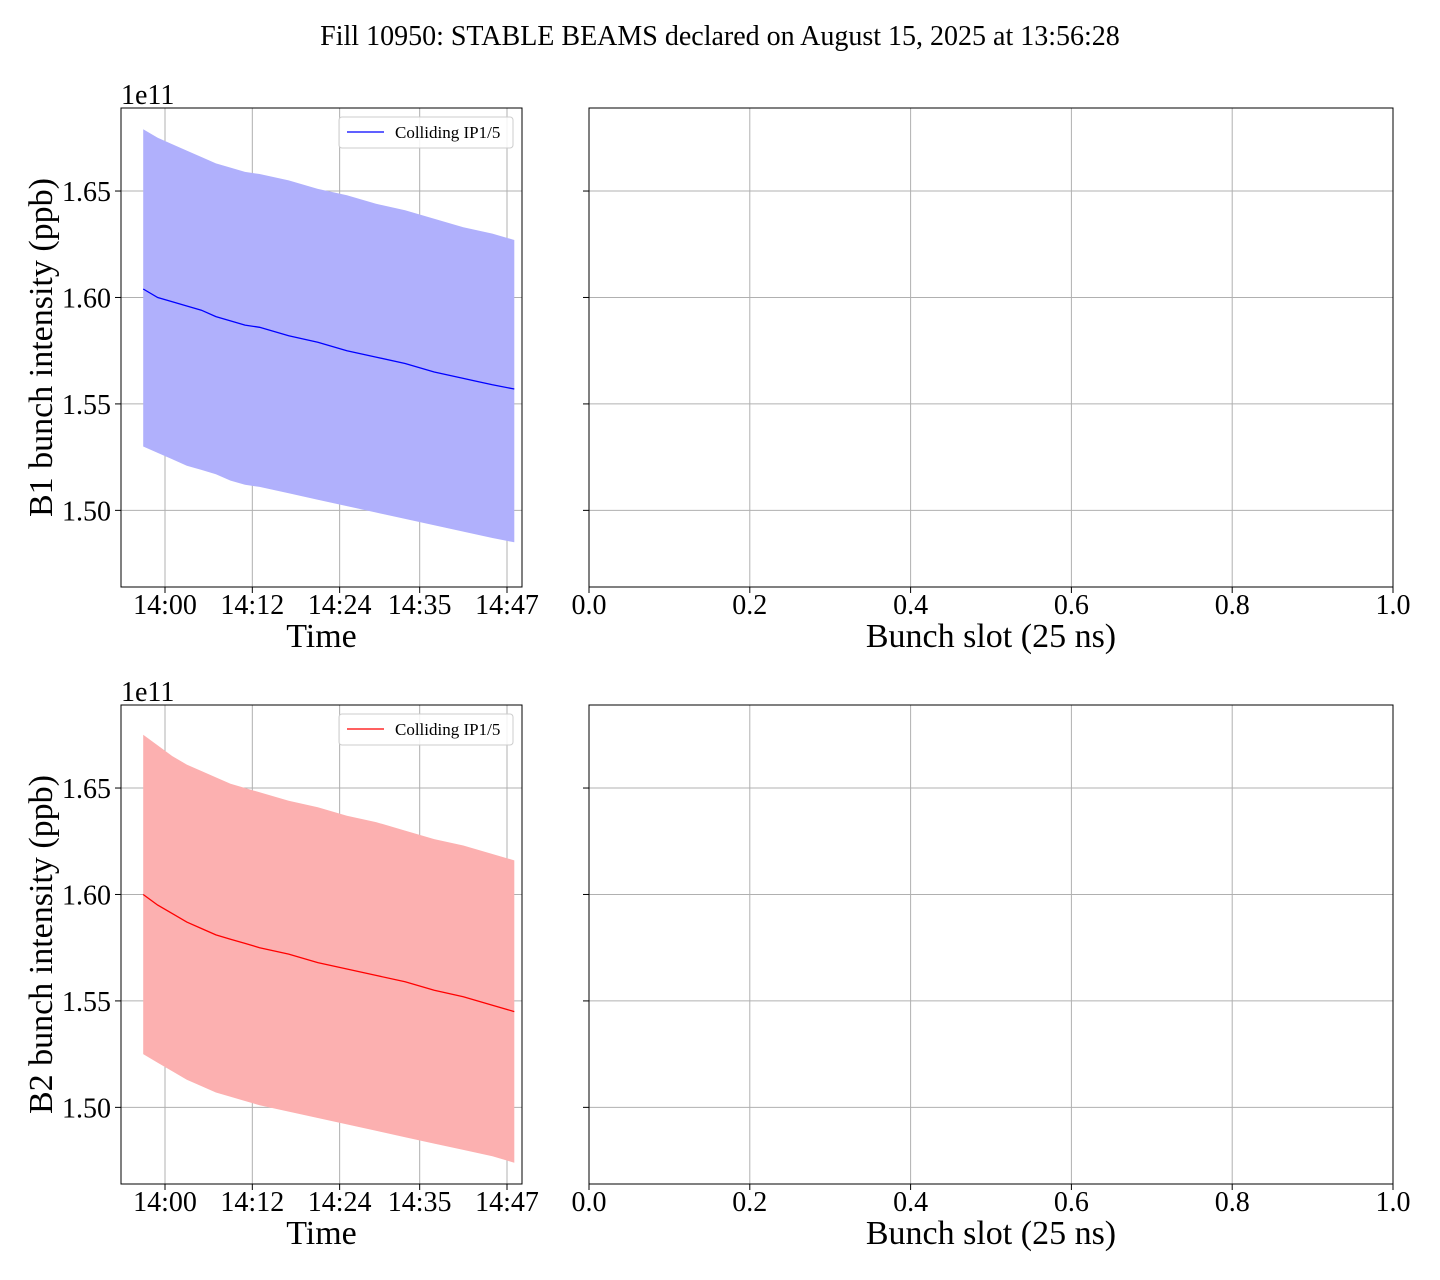 This screenshot has height=1280, width=1440. Describe the element at coordinates (41, 944) in the screenshot. I see `y-axis-label: B2 bunch intensity (ppb)` at that location.